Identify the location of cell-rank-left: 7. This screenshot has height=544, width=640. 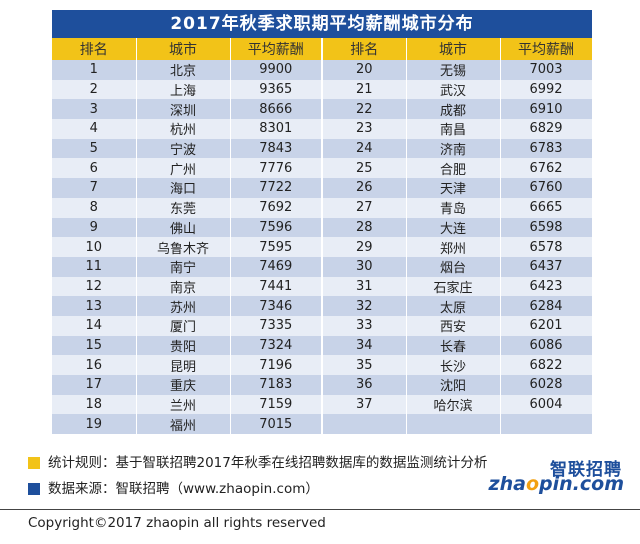
(94, 188).